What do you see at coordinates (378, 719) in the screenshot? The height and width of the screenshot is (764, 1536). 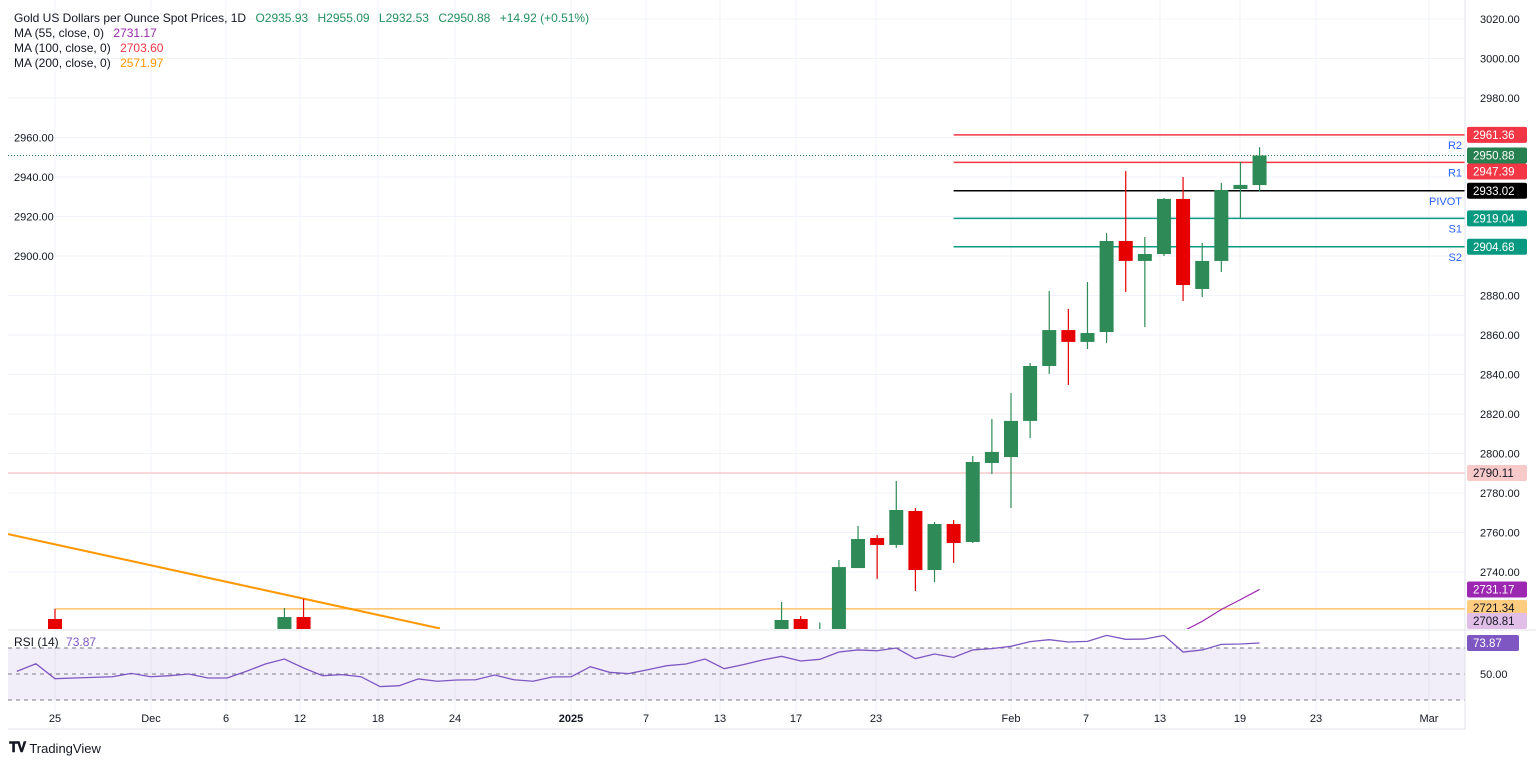 I see `time-tick-label: 18` at bounding box center [378, 719].